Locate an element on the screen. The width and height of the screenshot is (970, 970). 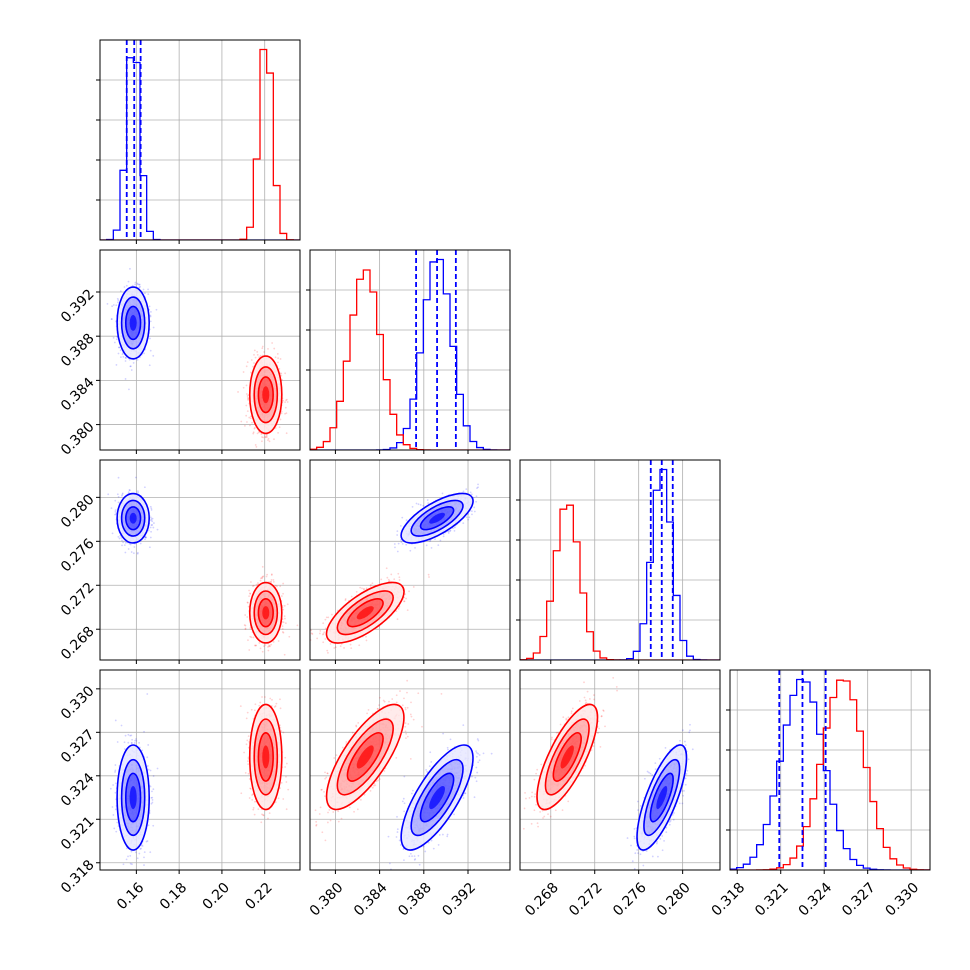
y-tick-label: 0.380 is located at coordinates (78, 439).